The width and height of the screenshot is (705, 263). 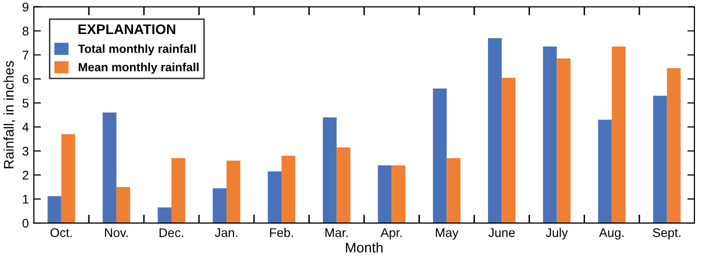 I want to click on x-tick-label: Sept., so click(x=666, y=234).